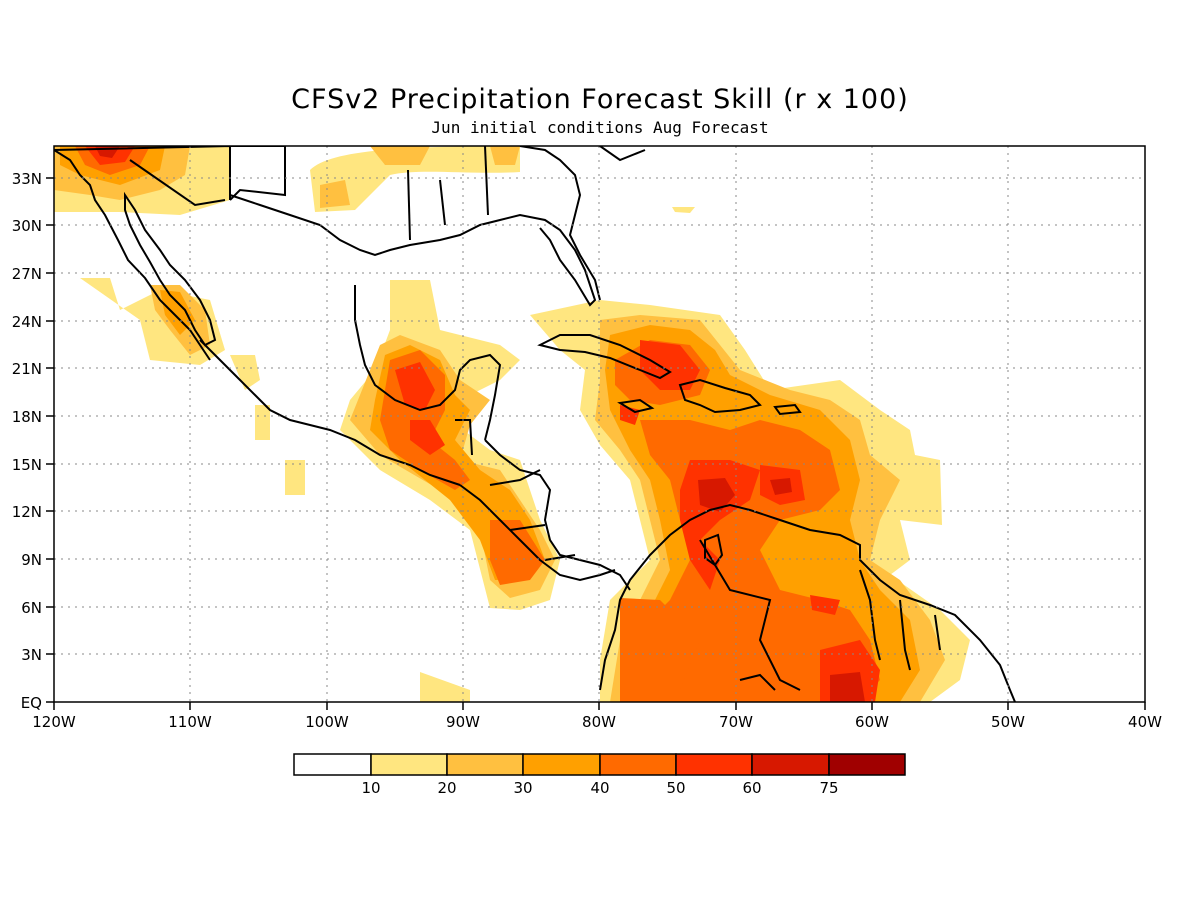 The height and width of the screenshot is (900, 1200). What do you see at coordinates (872, 722) in the screenshot?
I see `lon-label-60w: 60W` at bounding box center [872, 722].